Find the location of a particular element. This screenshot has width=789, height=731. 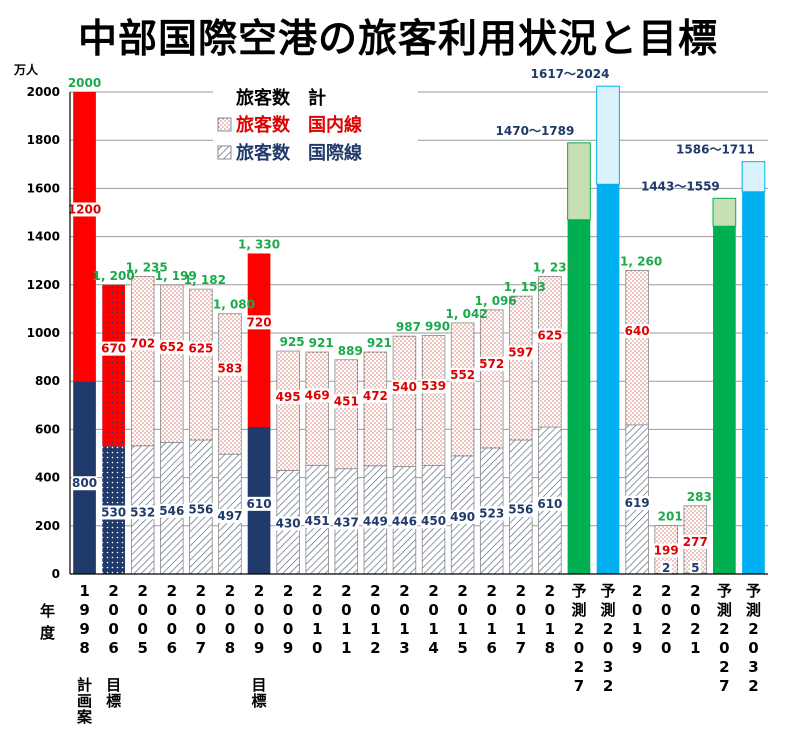

total-value-label: 987 is located at coordinates (408, 327).